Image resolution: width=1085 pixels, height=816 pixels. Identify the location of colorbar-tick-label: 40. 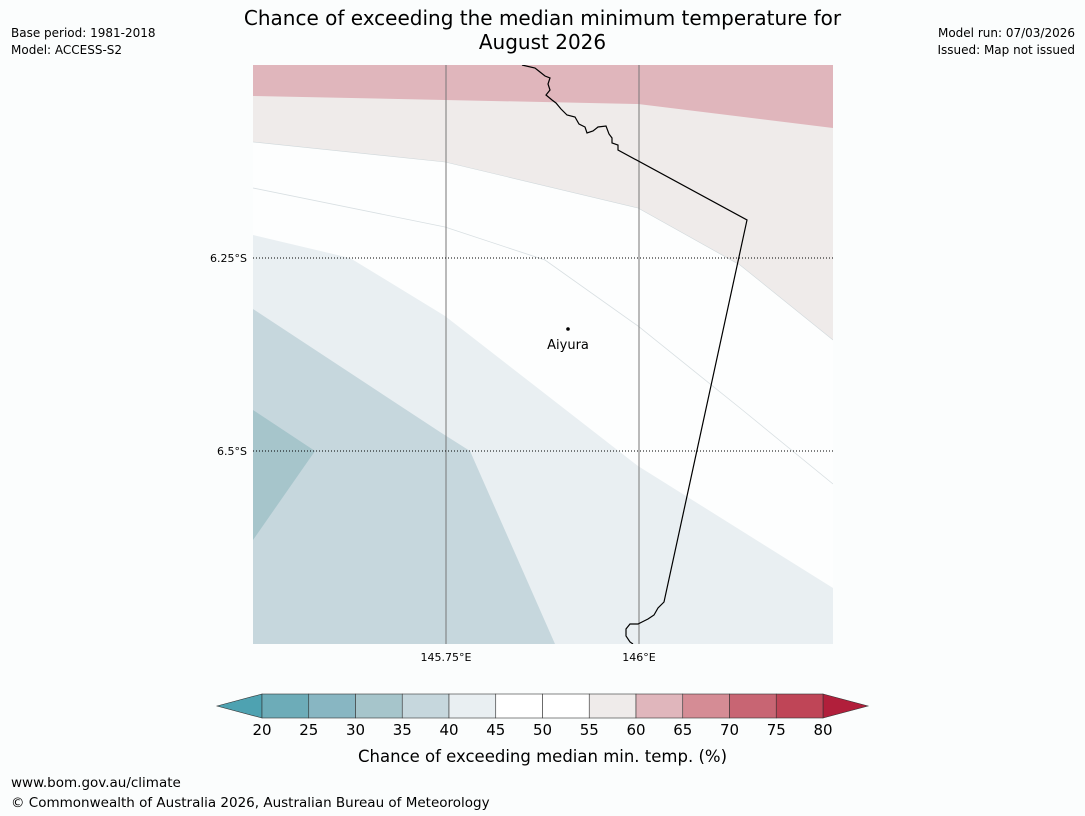
(448, 730).